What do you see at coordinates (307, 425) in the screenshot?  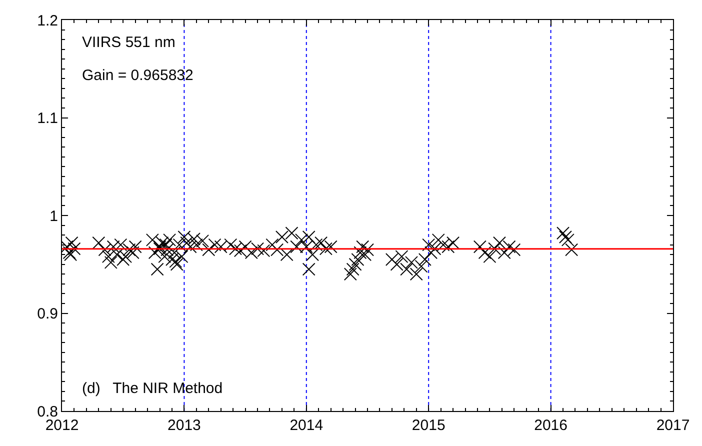 I see `x-tick-label: 2014` at bounding box center [307, 425].